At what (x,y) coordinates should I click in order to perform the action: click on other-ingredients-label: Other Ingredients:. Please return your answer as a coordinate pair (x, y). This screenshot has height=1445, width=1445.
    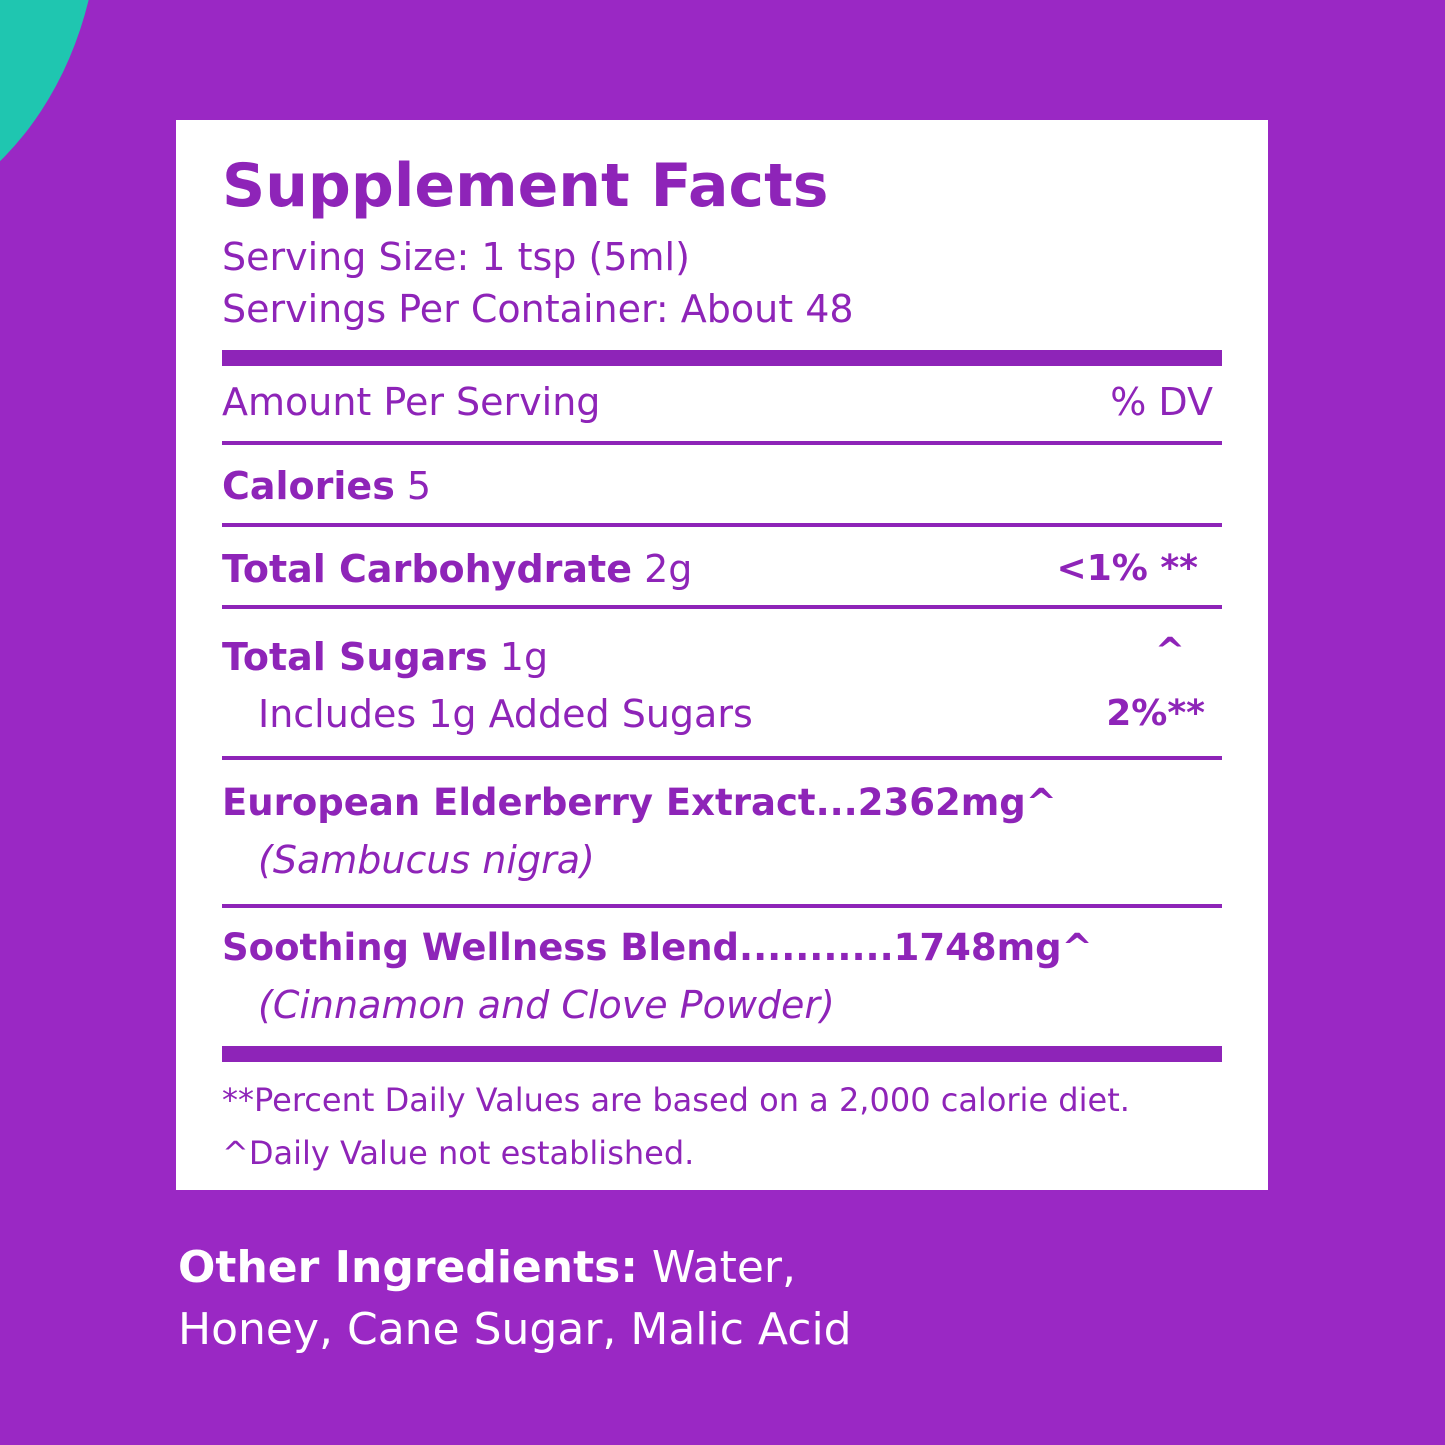
    Looking at the image, I should click on (408, 1267).